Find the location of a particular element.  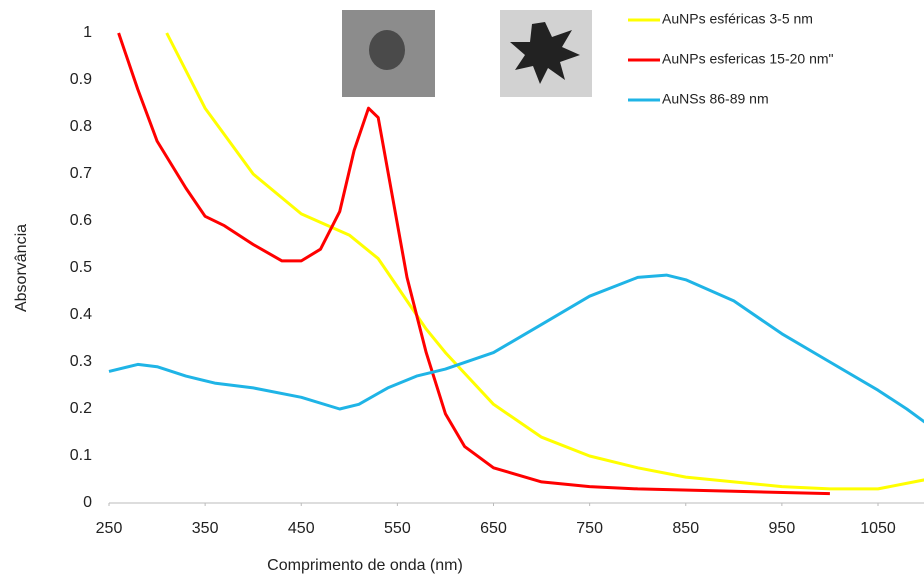

y-tick-label: 0.6 is located at coordinates (81, 220).